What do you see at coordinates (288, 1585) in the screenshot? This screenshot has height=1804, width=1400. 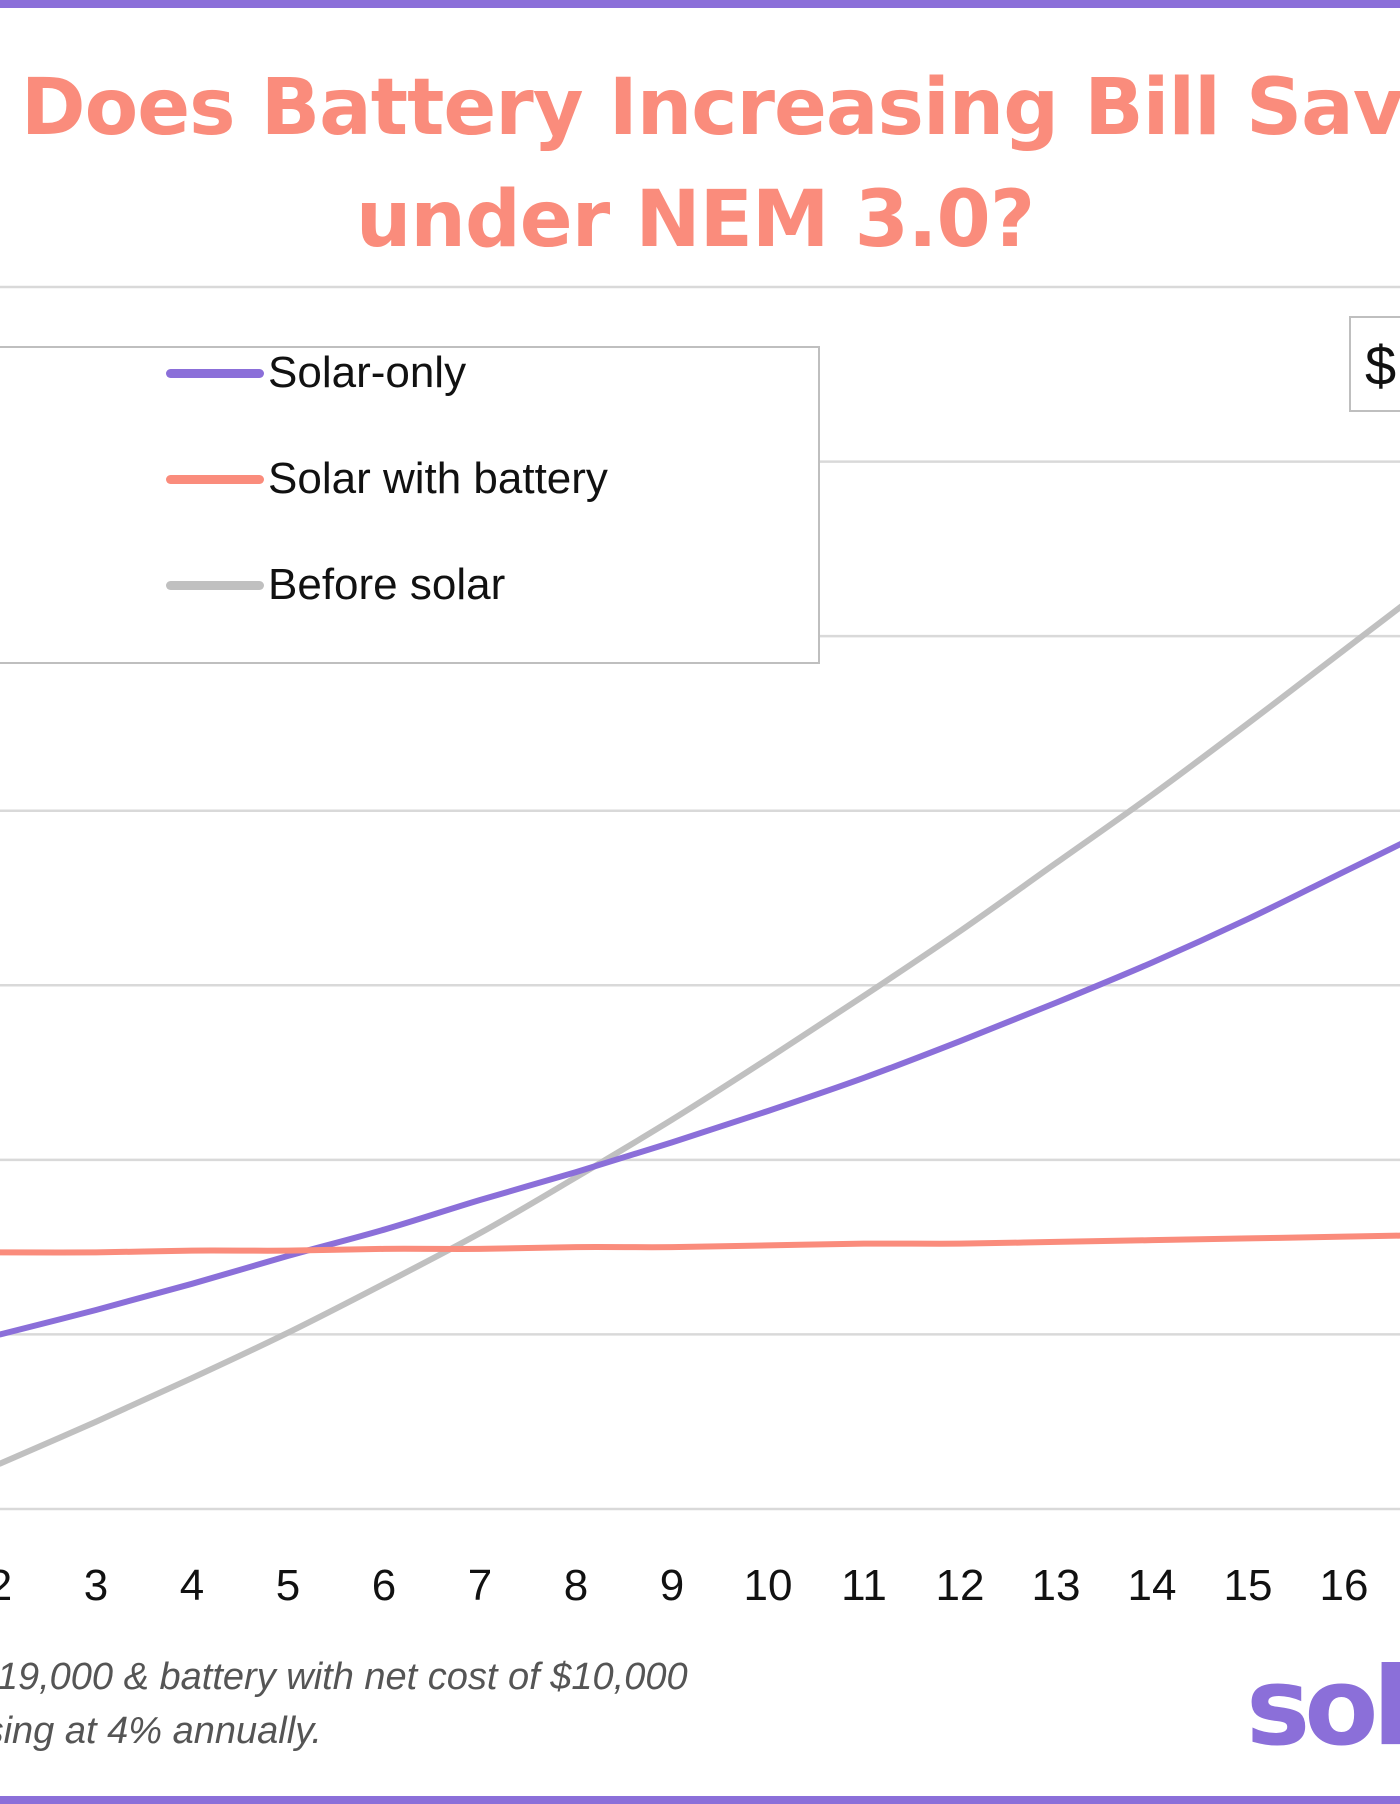 I see `x-tick-label: 5` at bounding box center [288, 1585].